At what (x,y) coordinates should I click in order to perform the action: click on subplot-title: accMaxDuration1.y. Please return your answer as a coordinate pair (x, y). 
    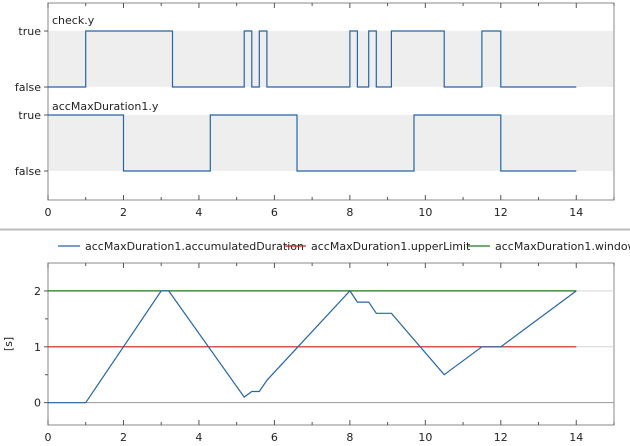
    Looking at the image, I should click on (105, 106).